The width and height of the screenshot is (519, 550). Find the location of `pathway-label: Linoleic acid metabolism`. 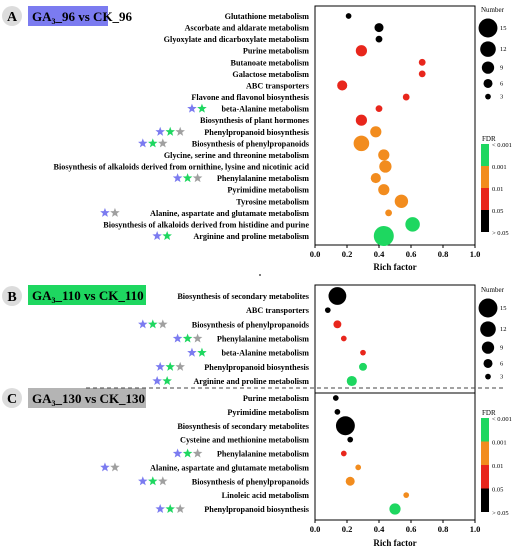

pathway-label: Linoleic acid metabolism is located at coordinates (266, 495).